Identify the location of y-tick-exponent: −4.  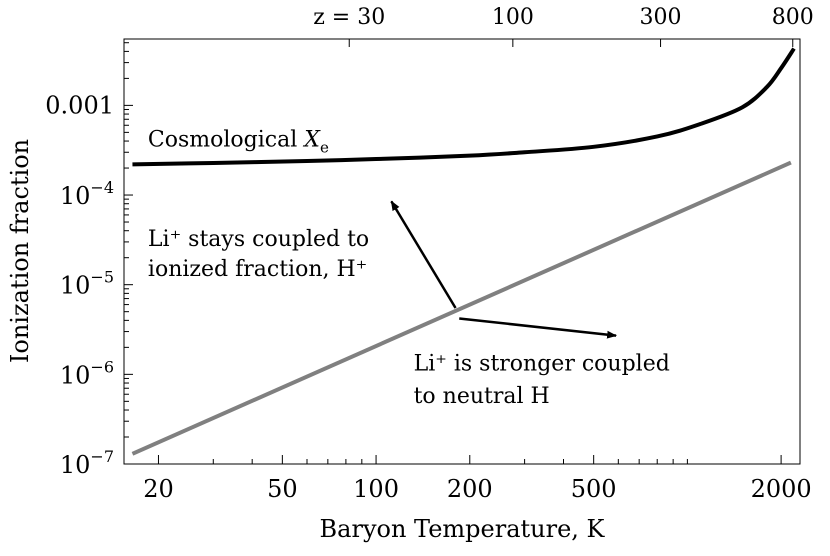
(102, 187).